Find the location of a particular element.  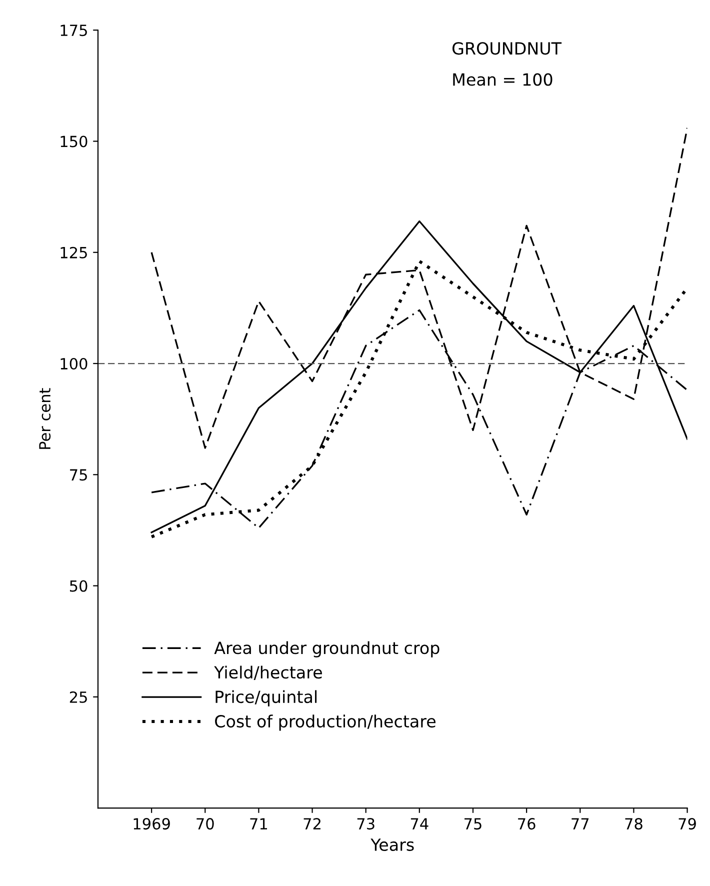

x-tick-label: 75 is located at coordinates (473, 824).